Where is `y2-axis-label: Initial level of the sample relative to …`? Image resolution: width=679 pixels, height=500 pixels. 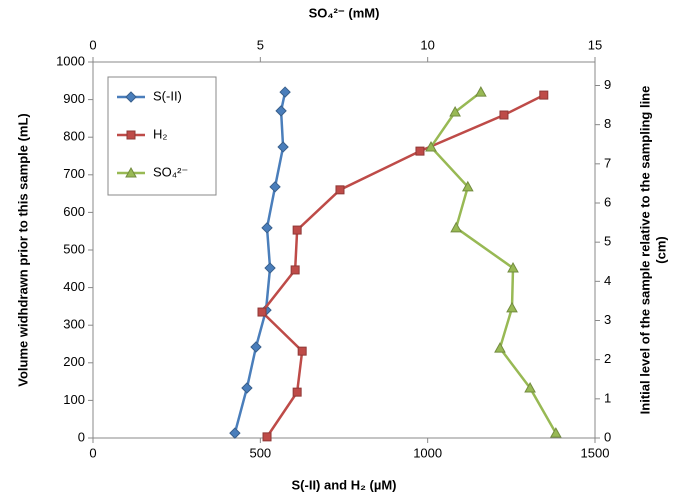
y2-axis-label: Initial level of the sample relative to … is located at coordinates (644, 250).